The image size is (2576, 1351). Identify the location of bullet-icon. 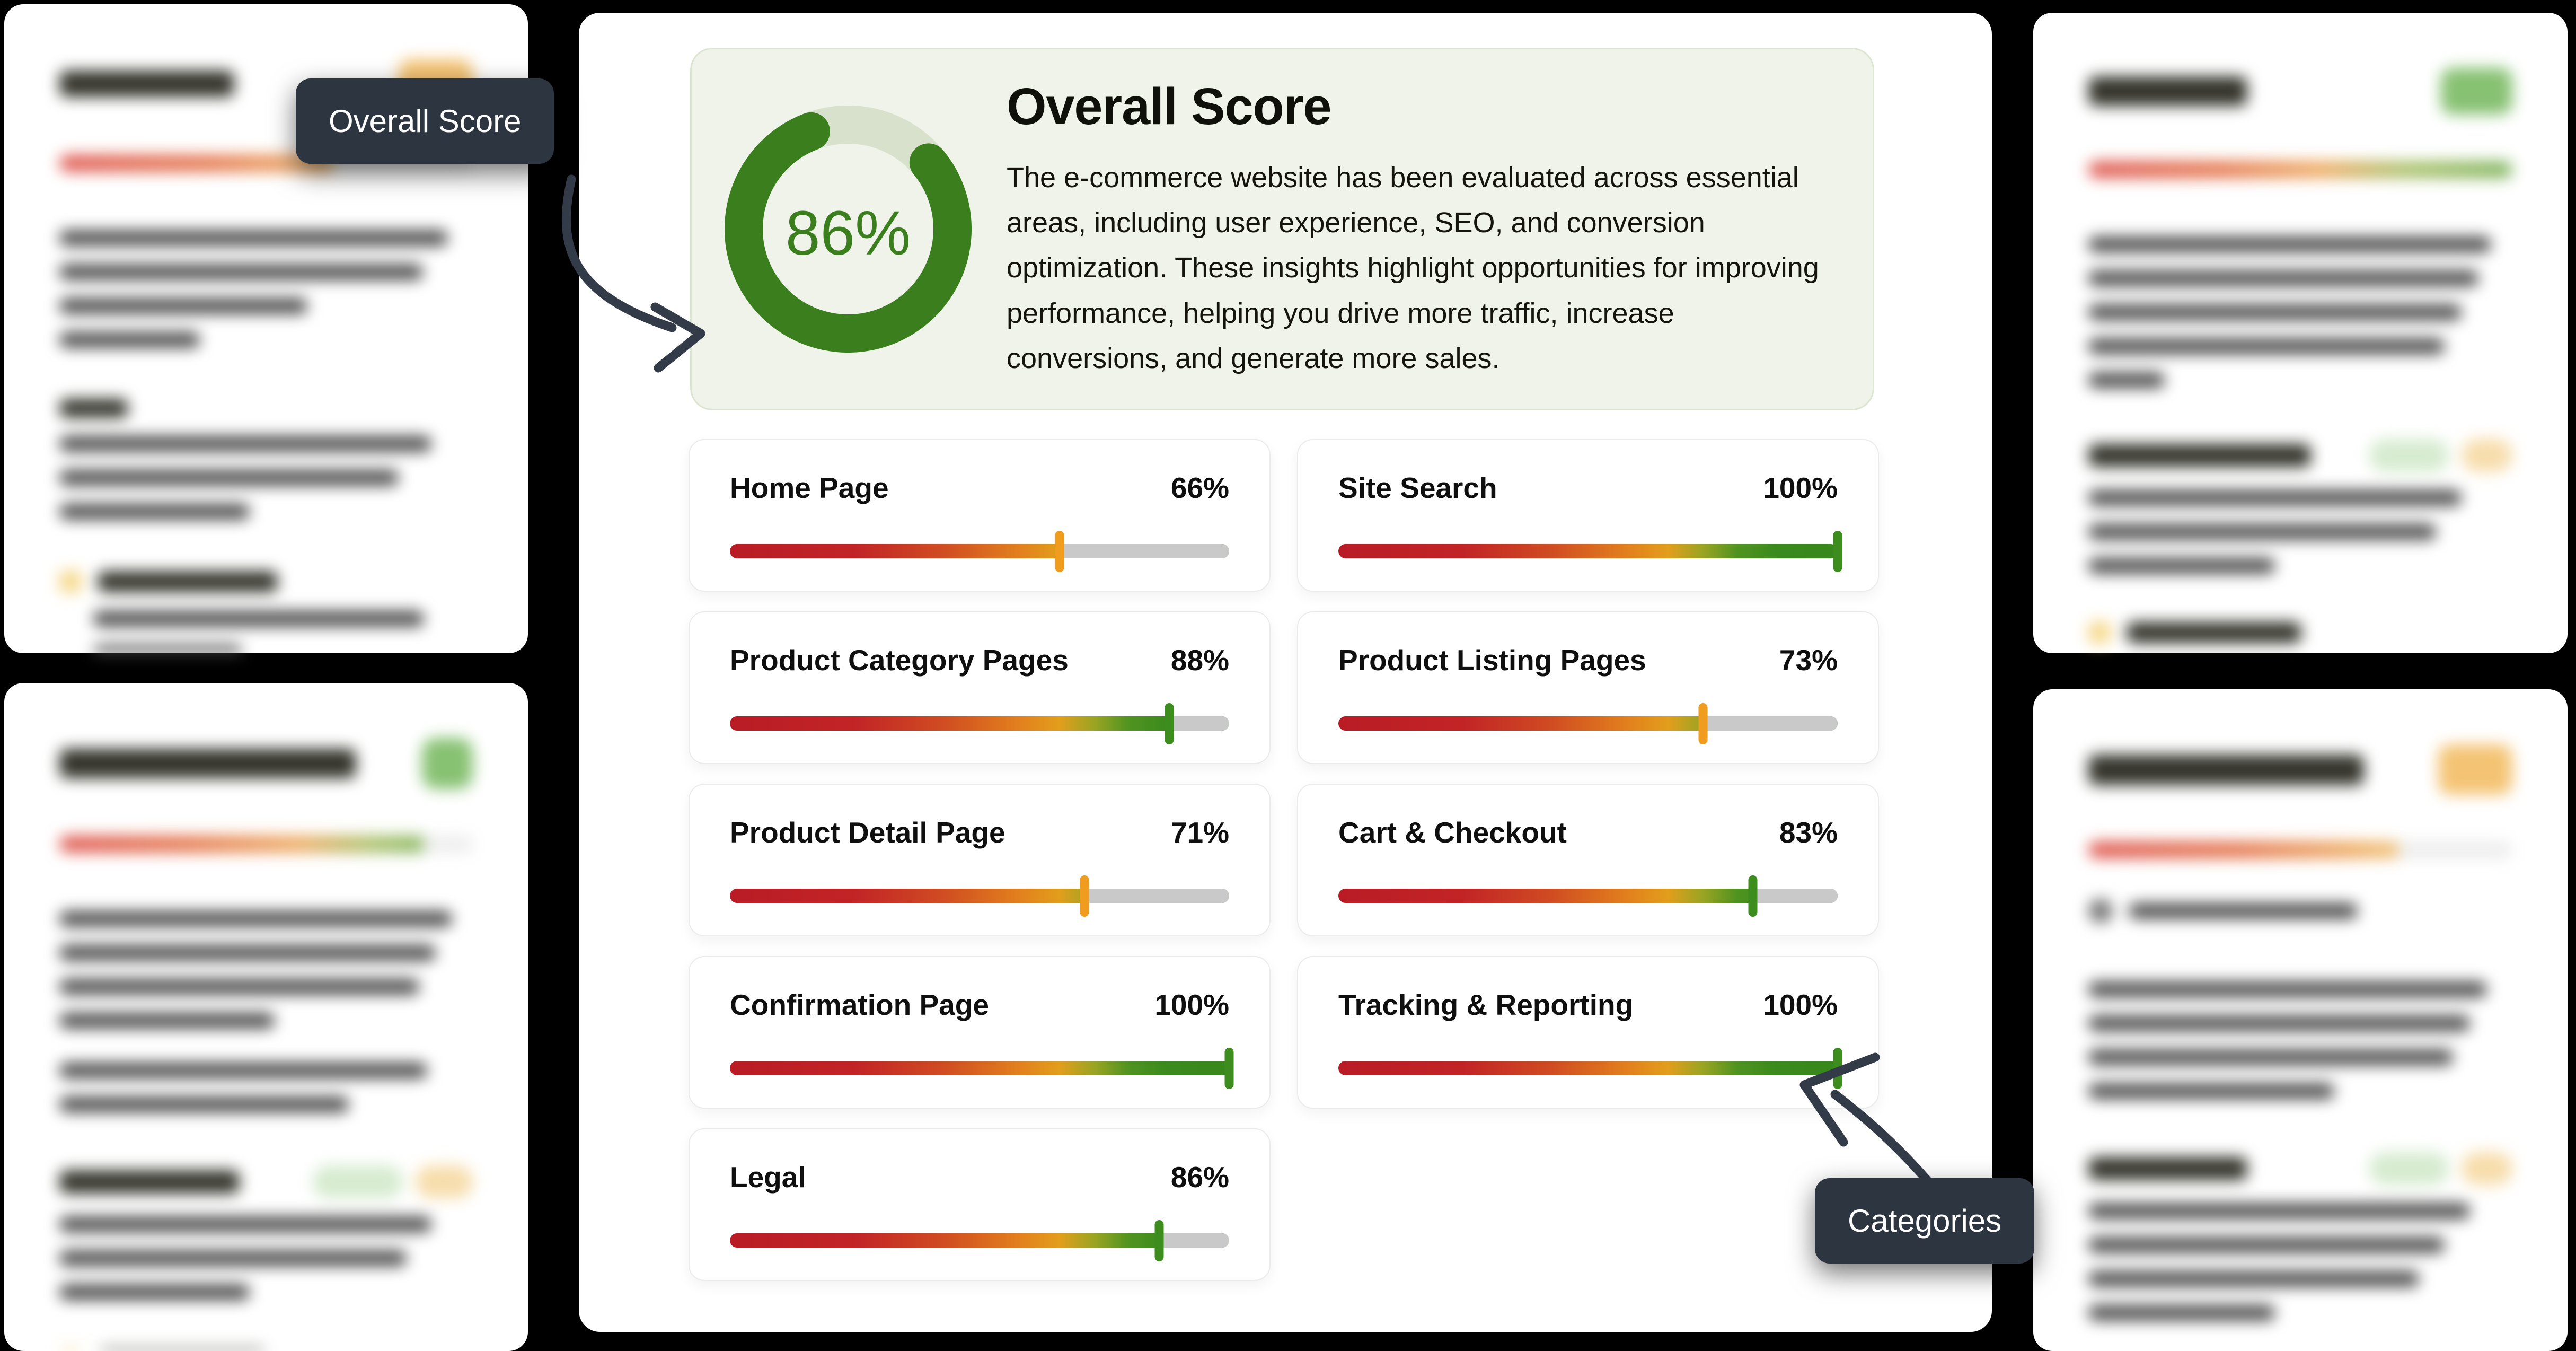
(70, 582).